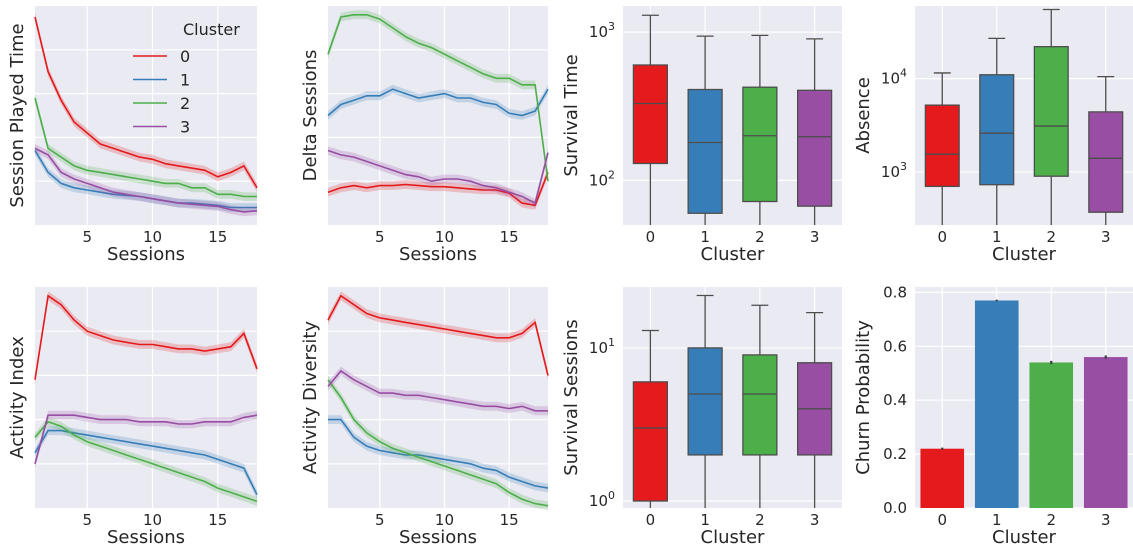 The width and height of the screenshot is (1133, 548). I want to click on x-axis-label: Sessions, so click(438, 537).